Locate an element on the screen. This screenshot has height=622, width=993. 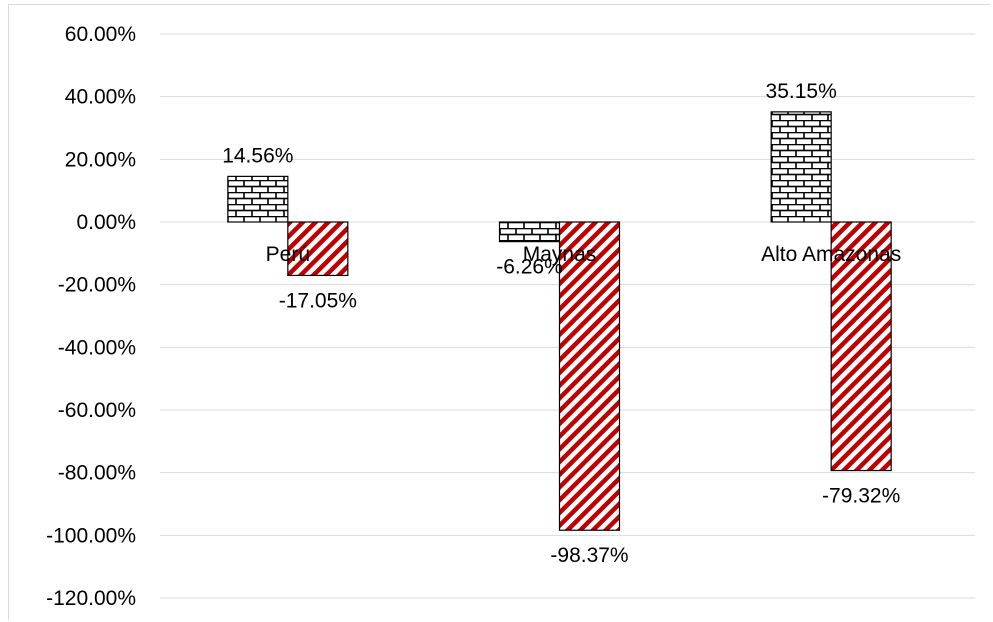
y-tick-label: -100.00% is located at coordinates (91, 535).